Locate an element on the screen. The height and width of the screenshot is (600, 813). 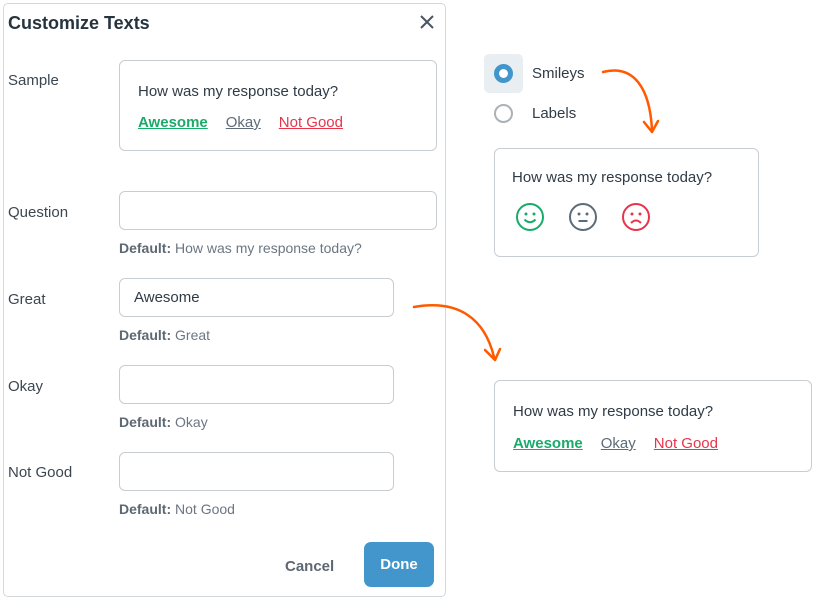
close-icon is located at coordinates (427, 22).